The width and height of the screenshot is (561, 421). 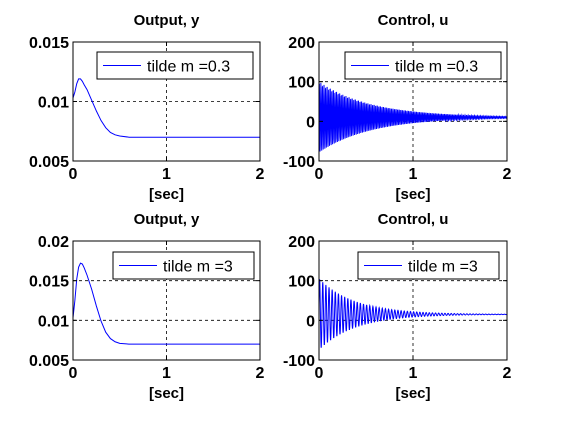 I want to click on y-tick-label: 0.02, so click(x=53, y=242).